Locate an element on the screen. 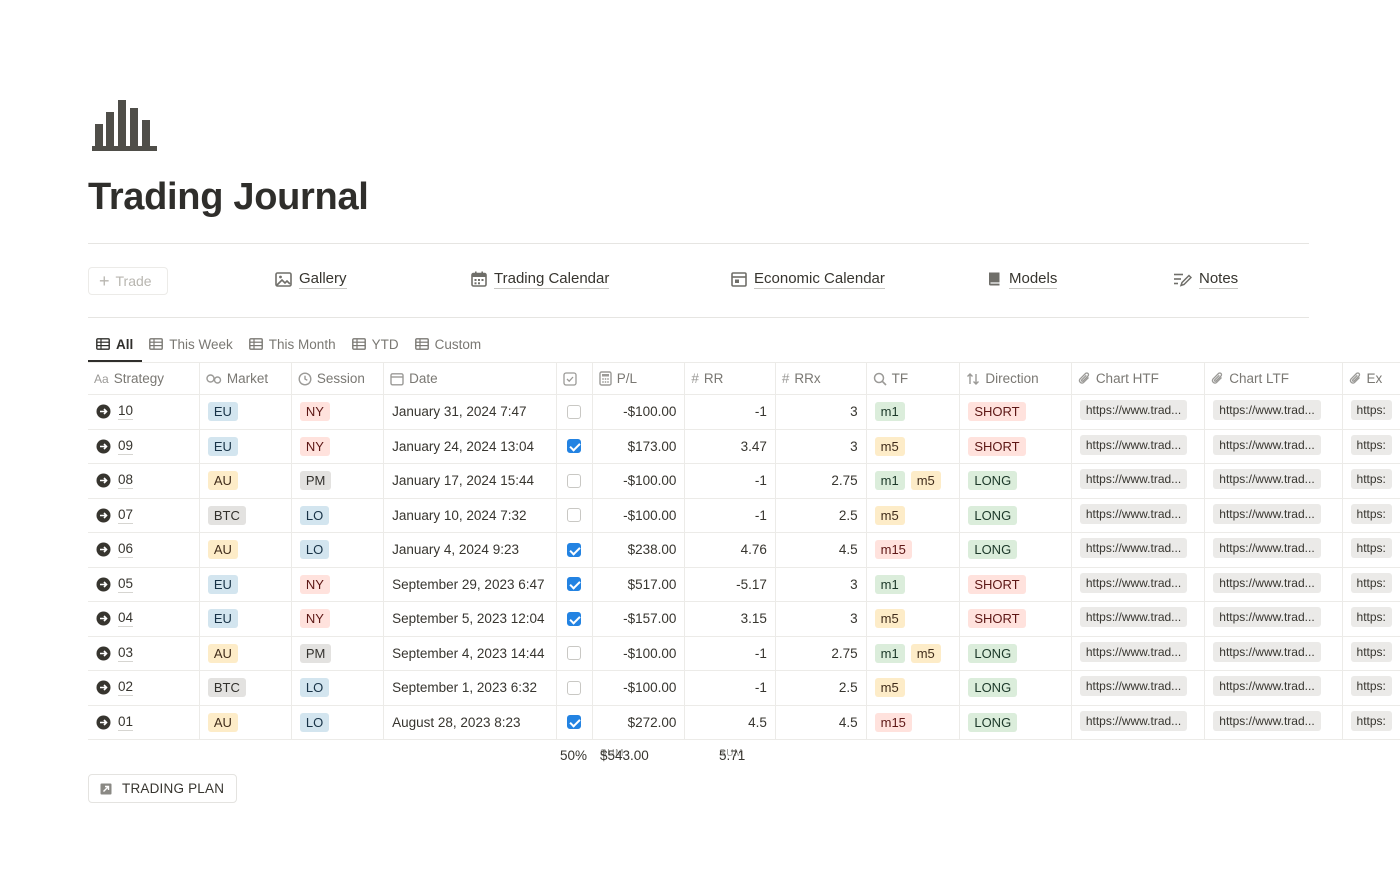  date-cell: January 17, 2024 15:44 is located at coordinates (470, 481).